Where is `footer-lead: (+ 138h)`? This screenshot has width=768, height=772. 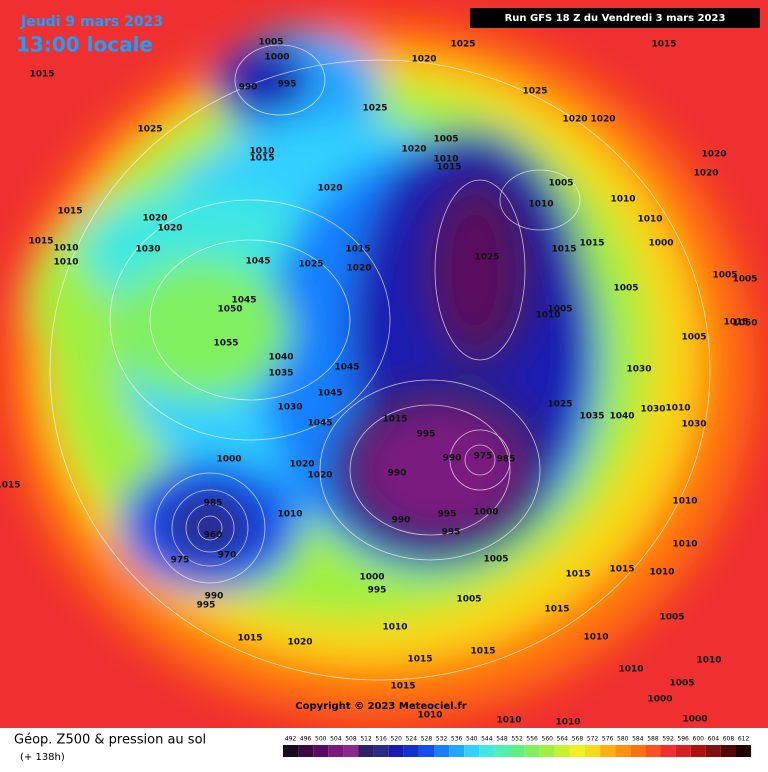
footer-lead: (+ 138h) is located at coordinates (42, 757).